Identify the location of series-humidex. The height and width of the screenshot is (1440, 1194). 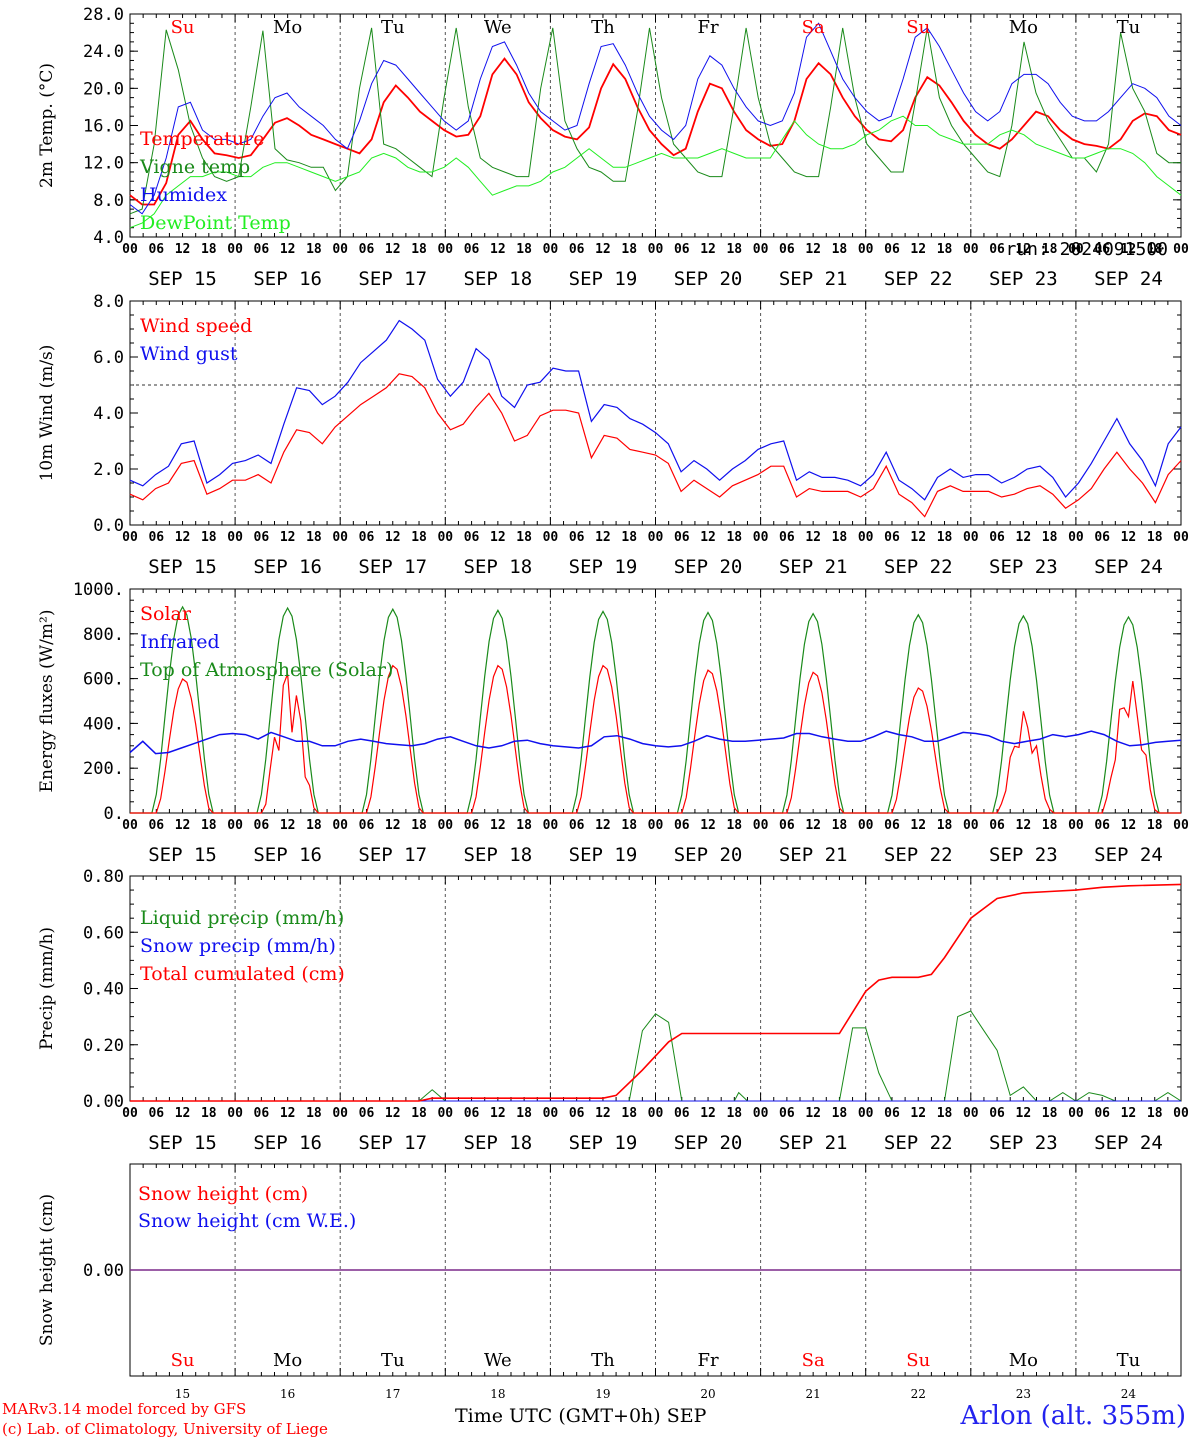
(655, 118).